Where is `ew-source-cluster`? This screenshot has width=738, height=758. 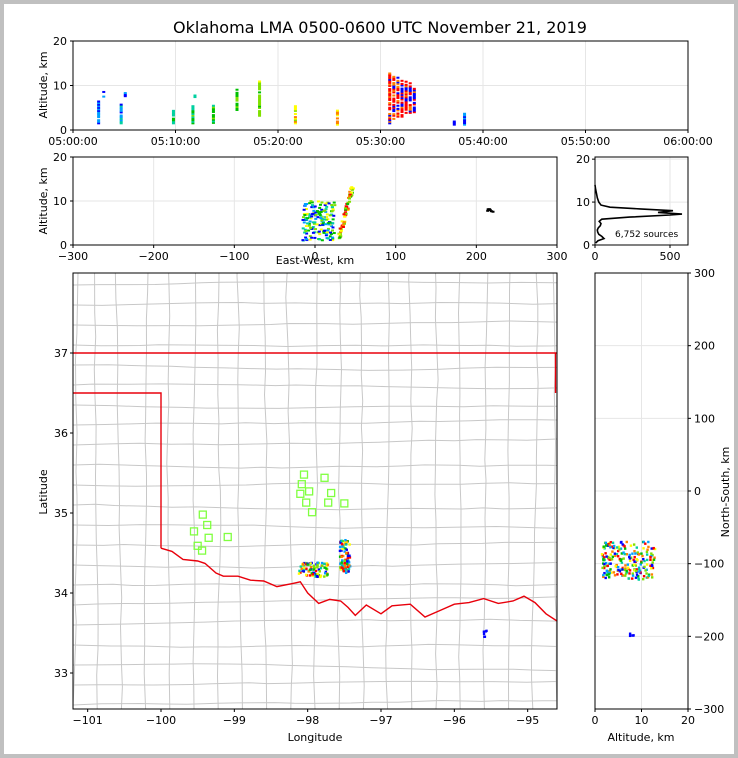
ew-source-cluster is located at coordinates (319, 221).